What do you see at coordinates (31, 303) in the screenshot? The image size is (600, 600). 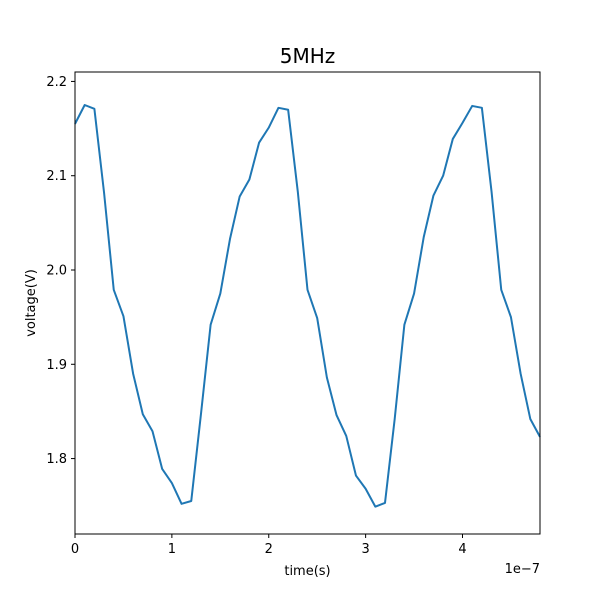 I see `y-axis-label: voltage(V)` at bounding box center [31, 303].